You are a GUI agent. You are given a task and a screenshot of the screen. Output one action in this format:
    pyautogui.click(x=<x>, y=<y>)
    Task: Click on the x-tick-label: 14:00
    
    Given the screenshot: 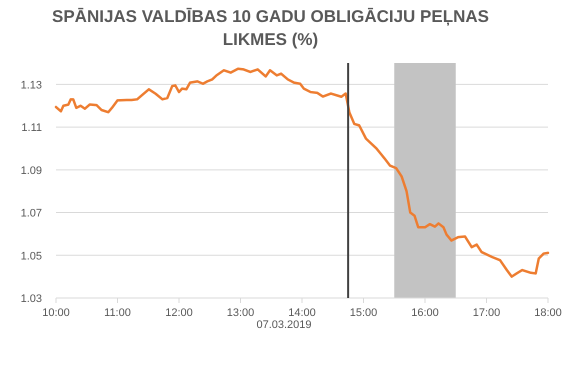 What is the action you would take?
    pyautogui.click(x=302, y=313)
    